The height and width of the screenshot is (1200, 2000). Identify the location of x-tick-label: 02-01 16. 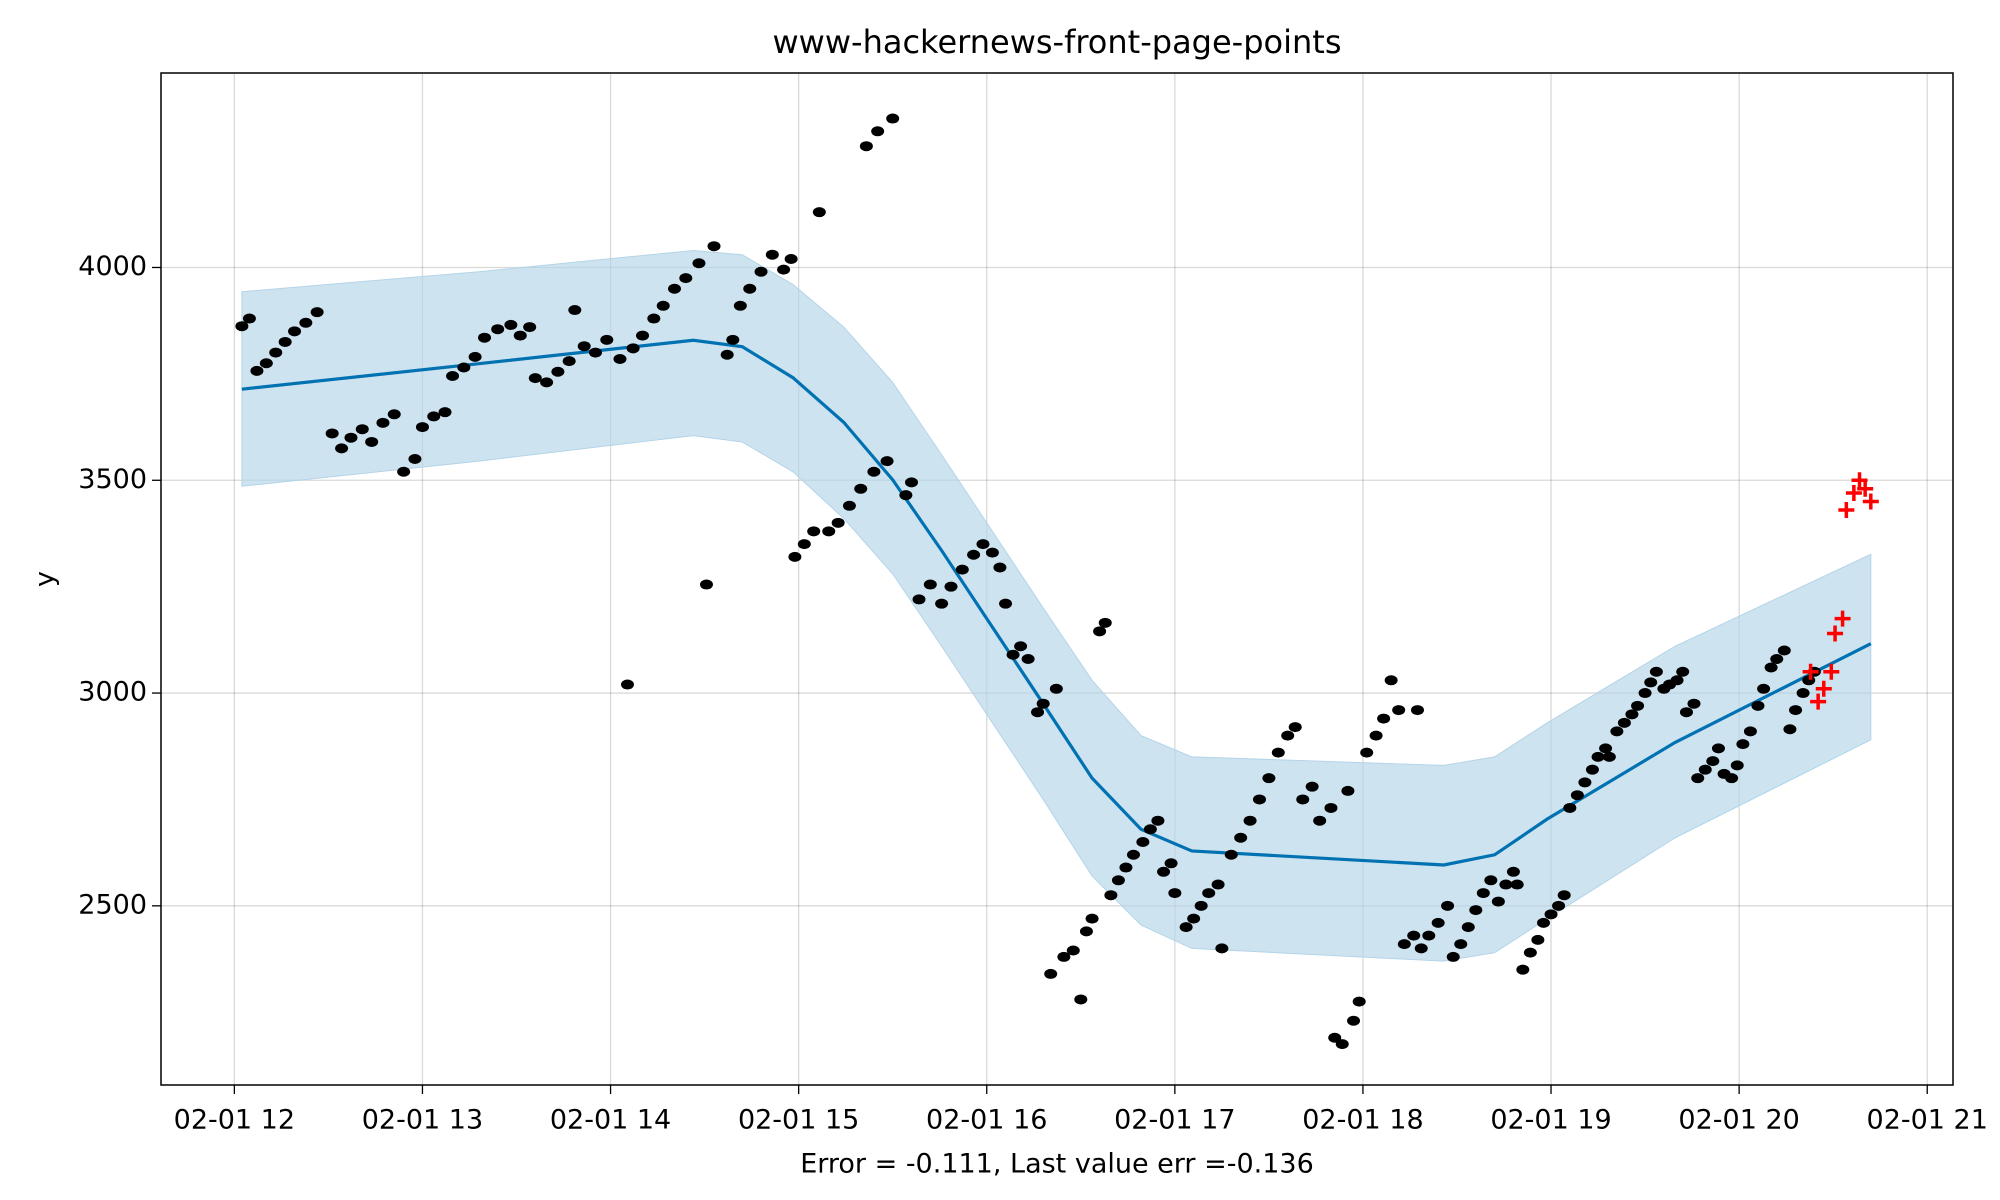
(986, 1120).